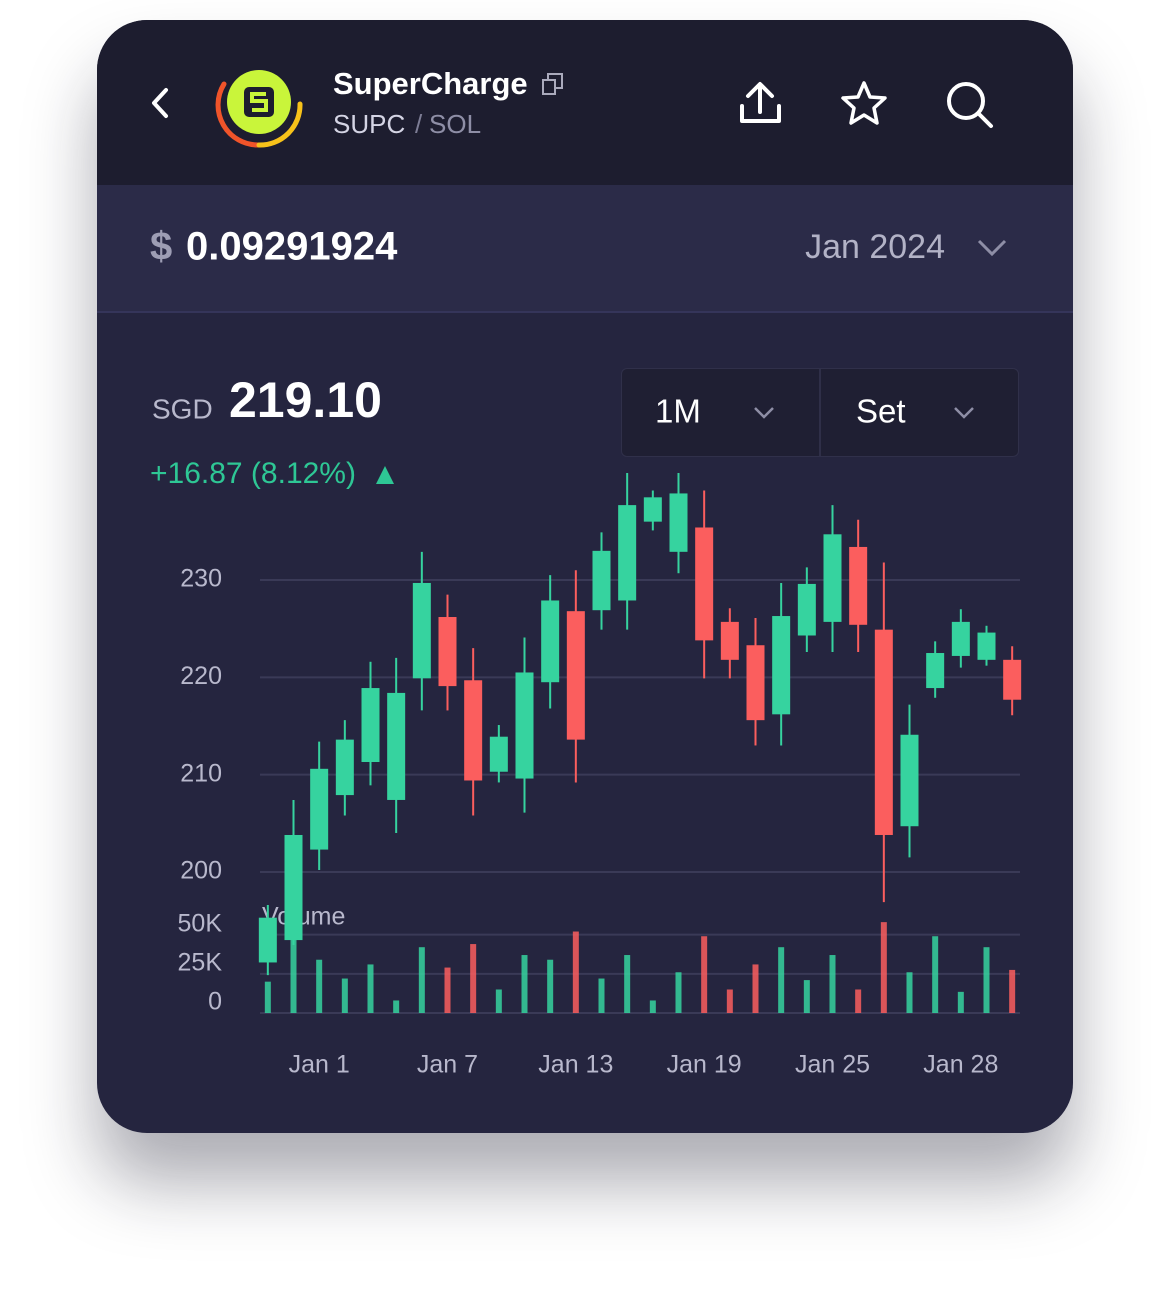  Describe the element at coordinates (201, 871) in the screenshot. I see `y-tick-label: 200` at that location.